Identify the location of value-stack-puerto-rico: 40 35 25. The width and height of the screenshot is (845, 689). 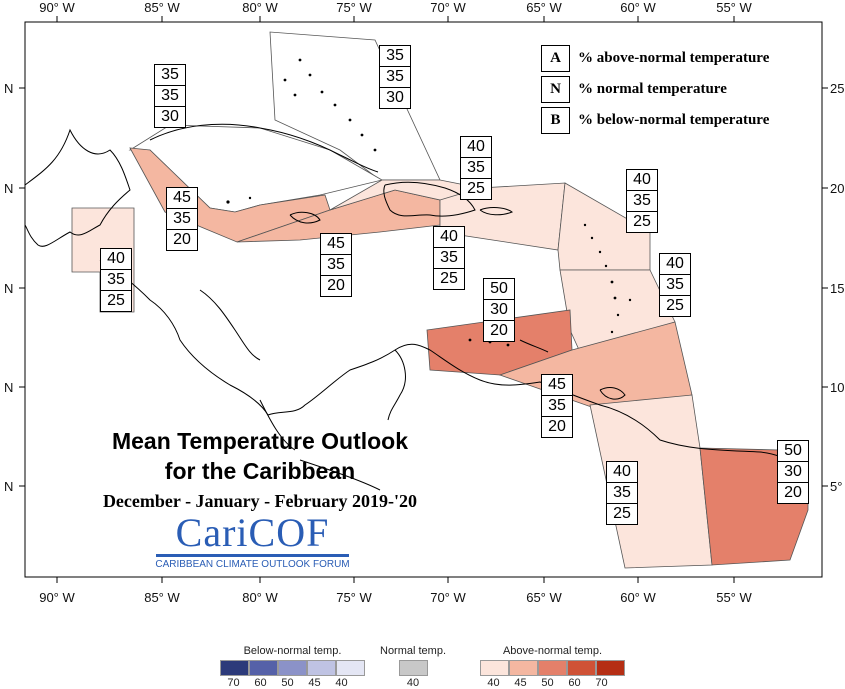
(476, 168).